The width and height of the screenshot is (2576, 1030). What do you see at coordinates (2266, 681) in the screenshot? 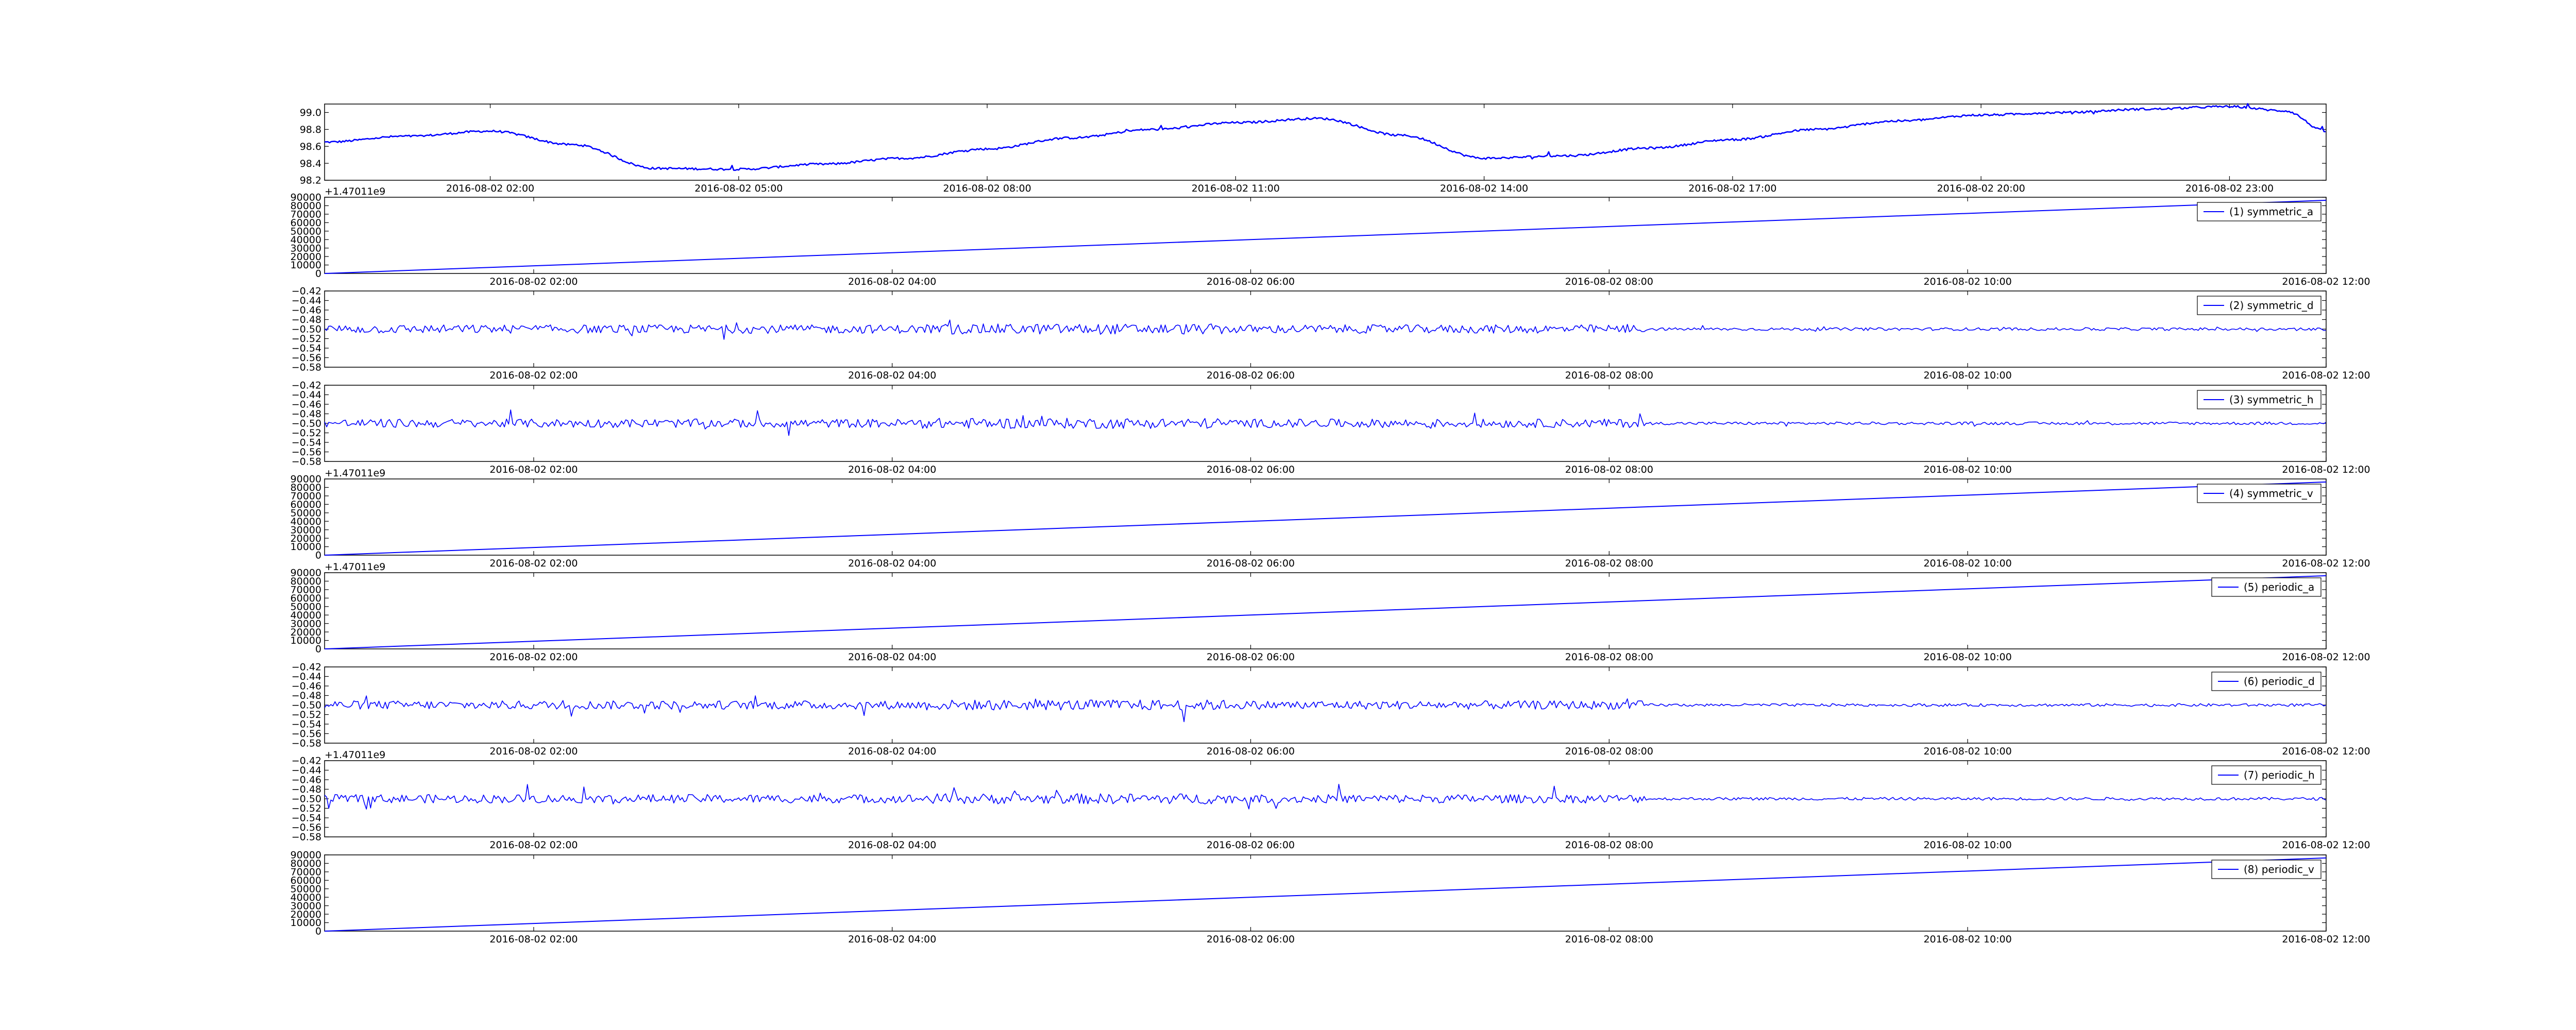
I see `legend: (6) periodic_d` at bounding box center [2266, 681].